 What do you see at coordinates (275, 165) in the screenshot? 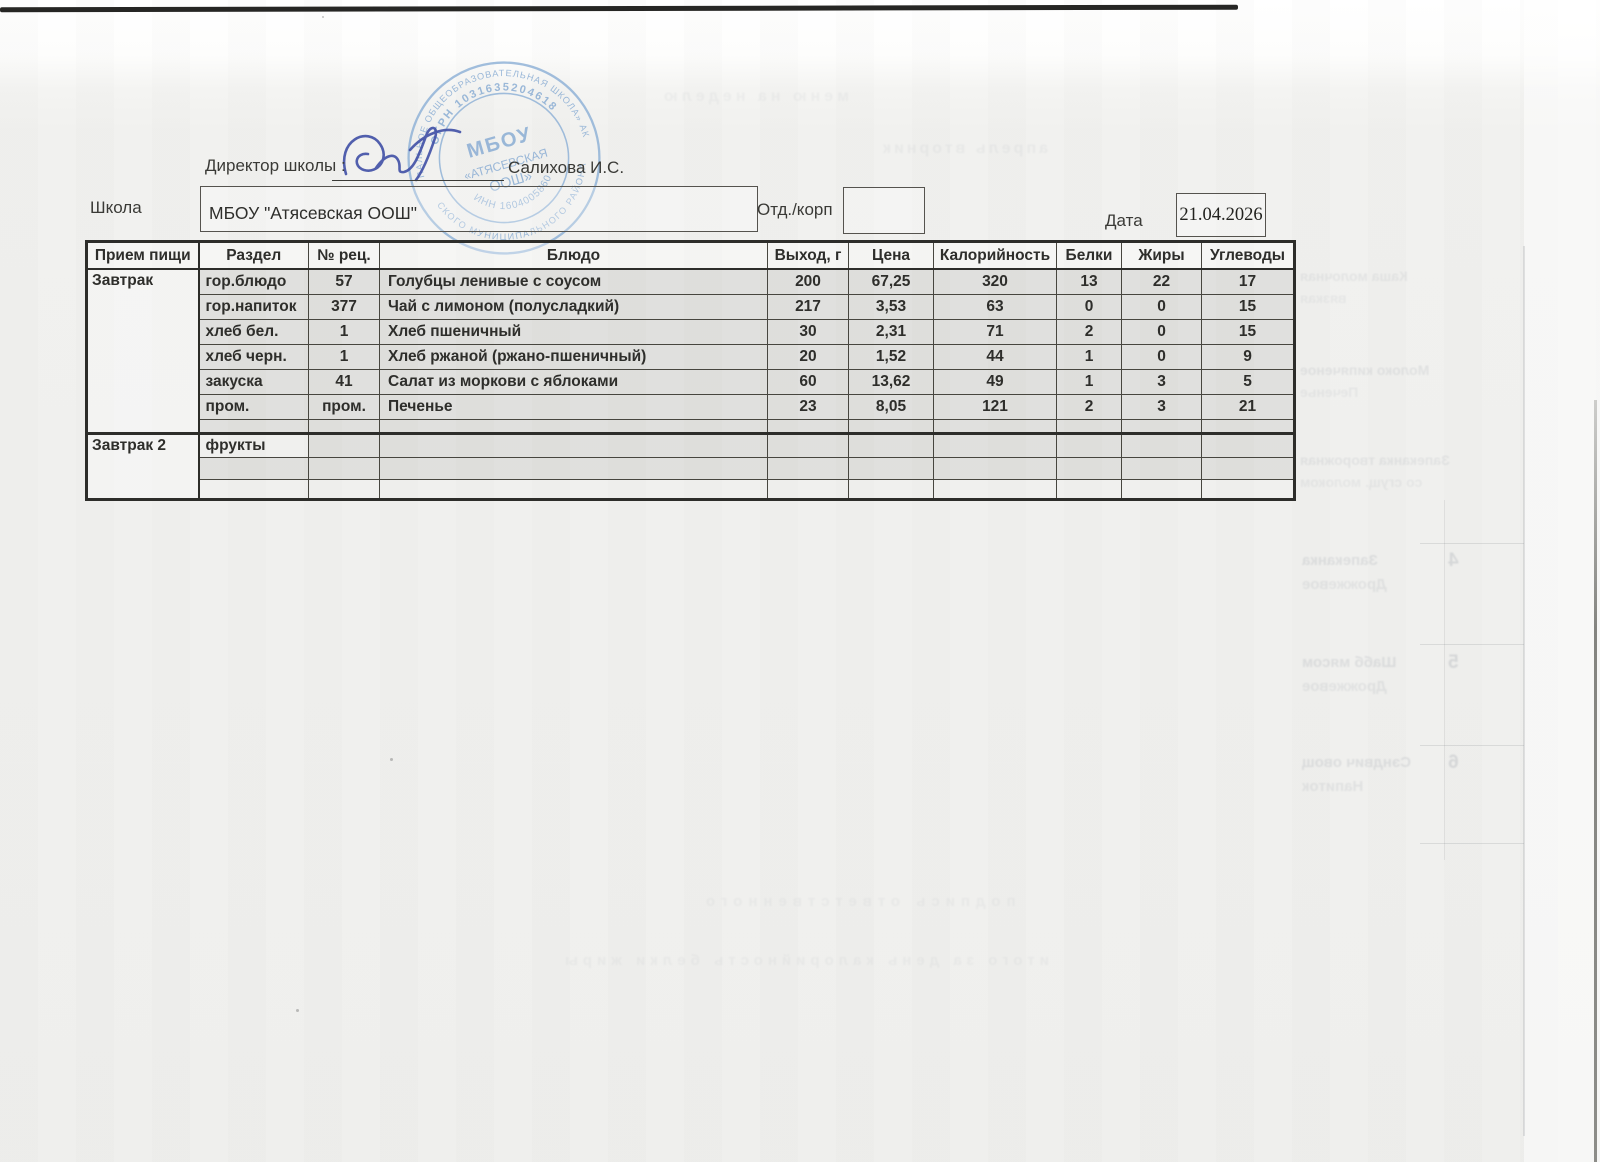
I see `director-label: Директор школы :` at bounding box center [275, 165].